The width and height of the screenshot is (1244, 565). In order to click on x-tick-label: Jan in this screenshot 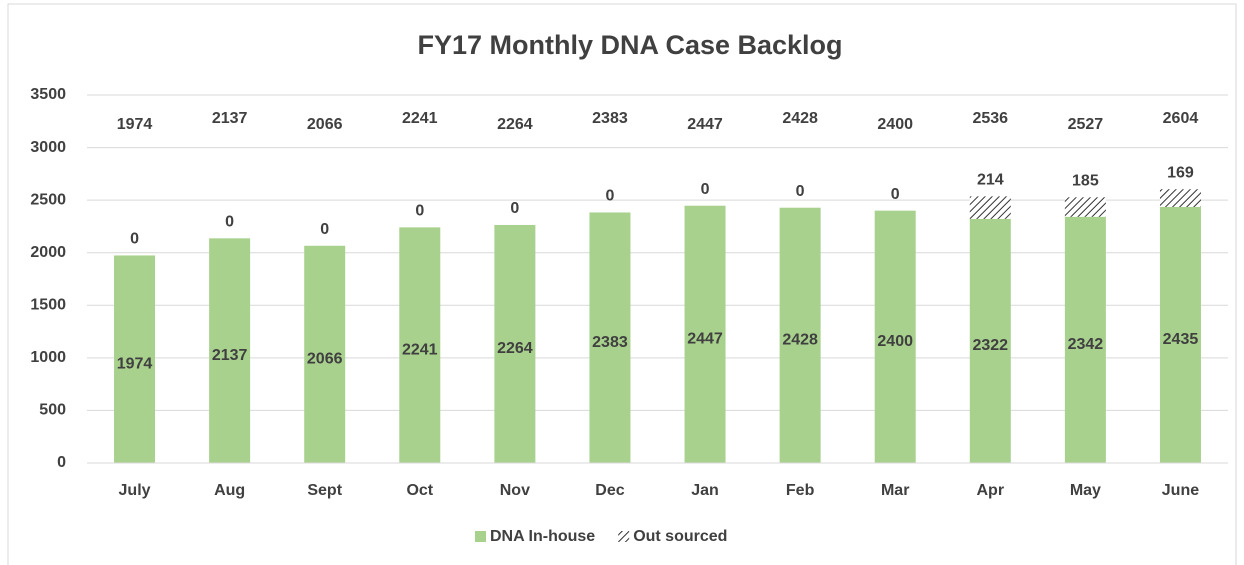, I will do `click(705, 490)`.